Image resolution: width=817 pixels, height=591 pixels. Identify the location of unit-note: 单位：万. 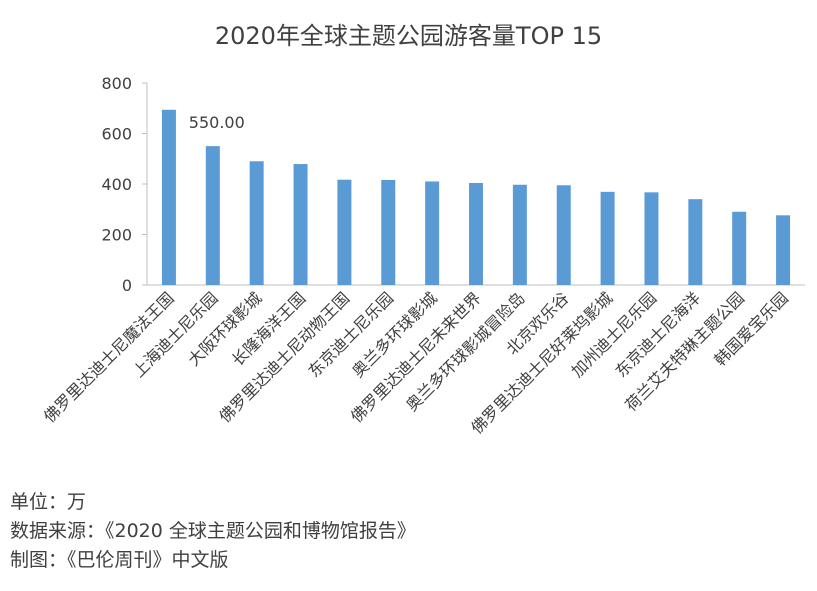
(48, 502).